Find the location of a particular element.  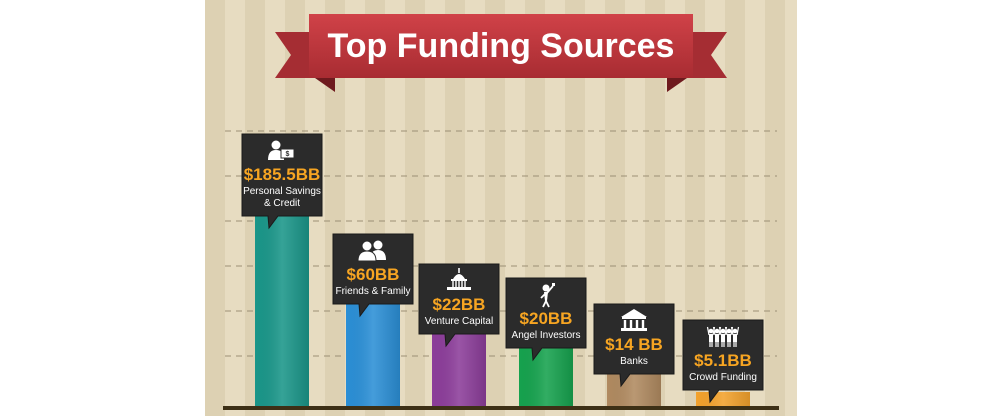

ribbon-body is located at coordinates (501, 46).